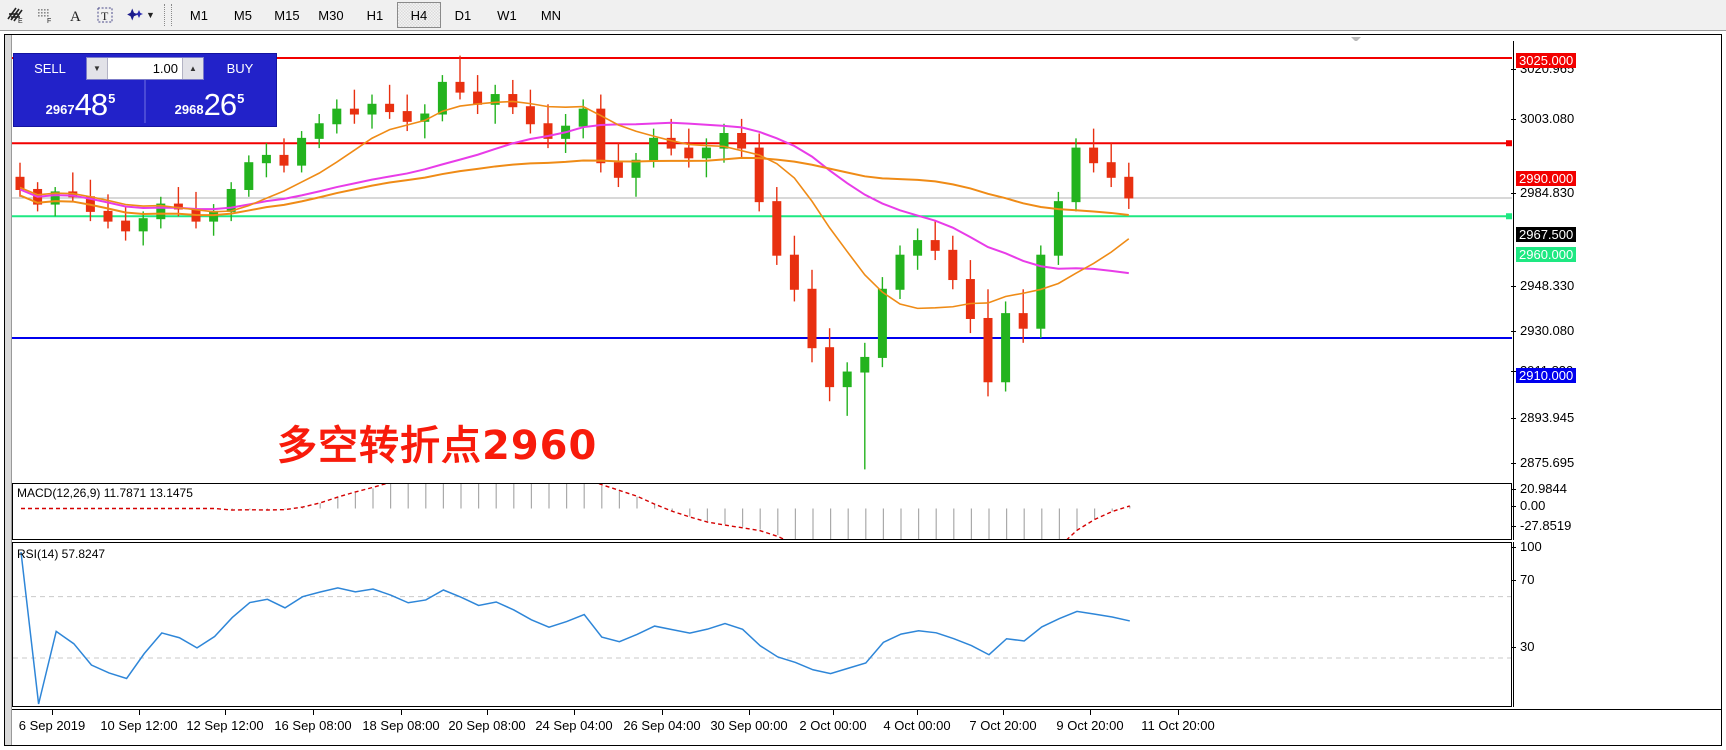 Image resolution: width=1726 pixels, height=750 pixels. Describe the element at coordinates (331, 15) in the screenshot. I see `timeframe-m30: M30` at that location.